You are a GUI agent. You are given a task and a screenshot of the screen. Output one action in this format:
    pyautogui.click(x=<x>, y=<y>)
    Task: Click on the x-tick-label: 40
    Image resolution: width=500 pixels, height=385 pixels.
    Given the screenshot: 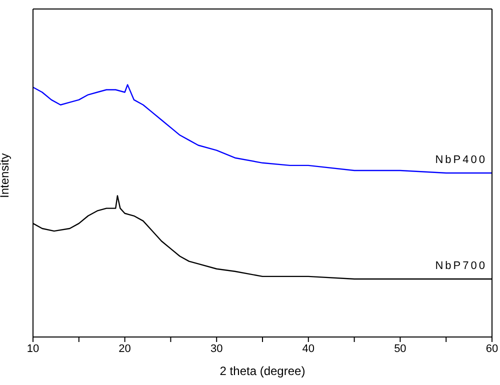 What is the action you would take?
    pyautogui.click(x=308, y=348)
    